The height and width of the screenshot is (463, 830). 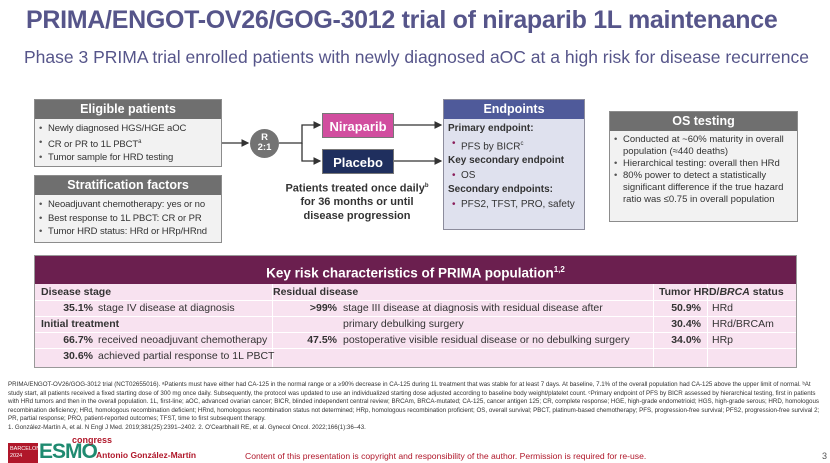 I want to click on stratification-item: Neoadjuvant chemotherapy: yes or no, so click(x=128, y=205).